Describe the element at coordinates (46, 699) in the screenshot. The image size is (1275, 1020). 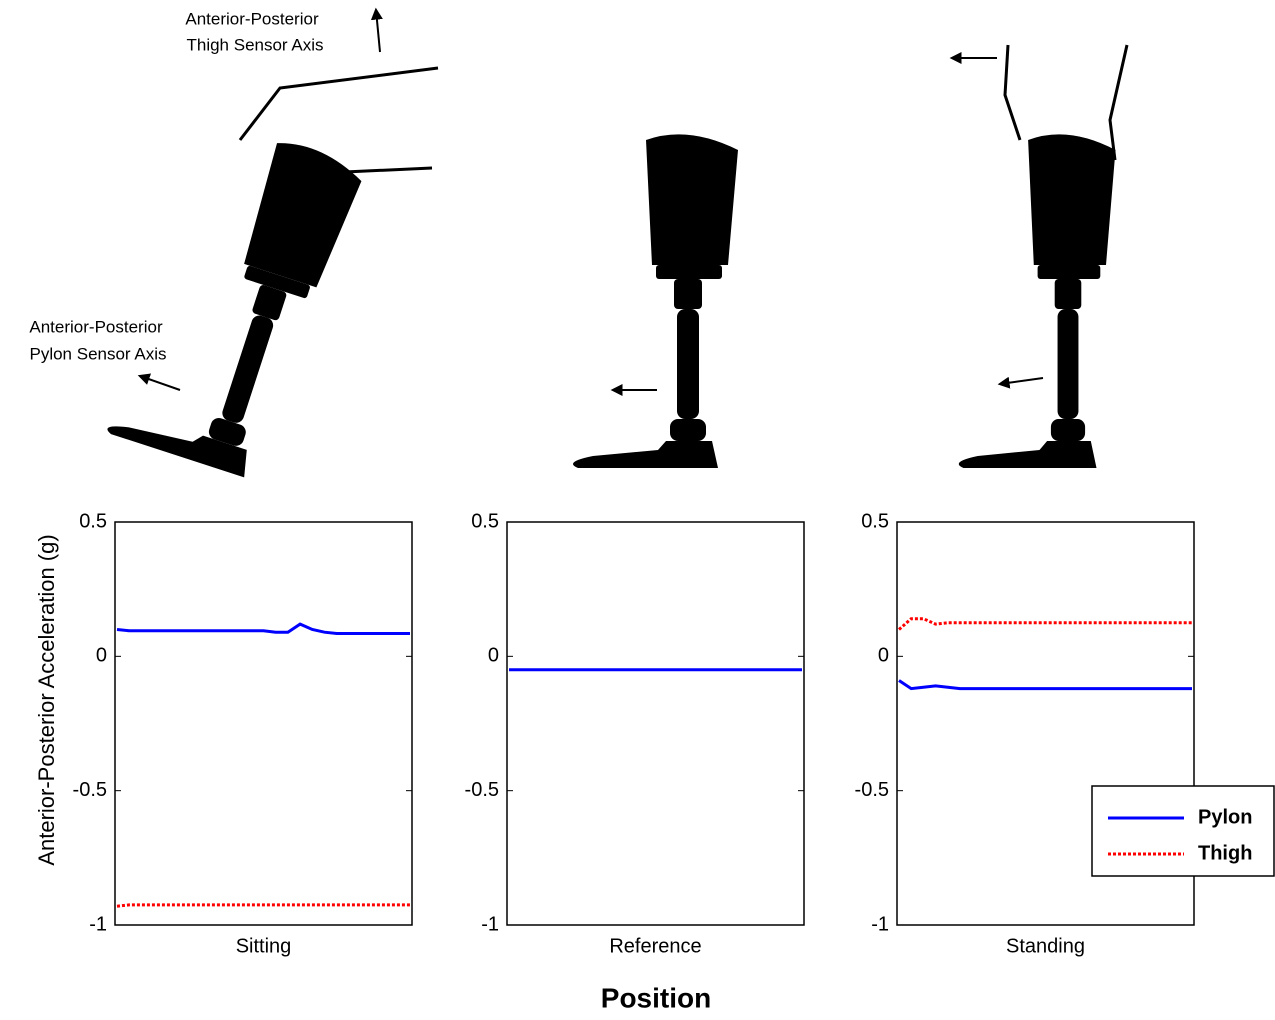
I see `y-axis-label: Anterior-Posterior Acceleration (g)` at that location.